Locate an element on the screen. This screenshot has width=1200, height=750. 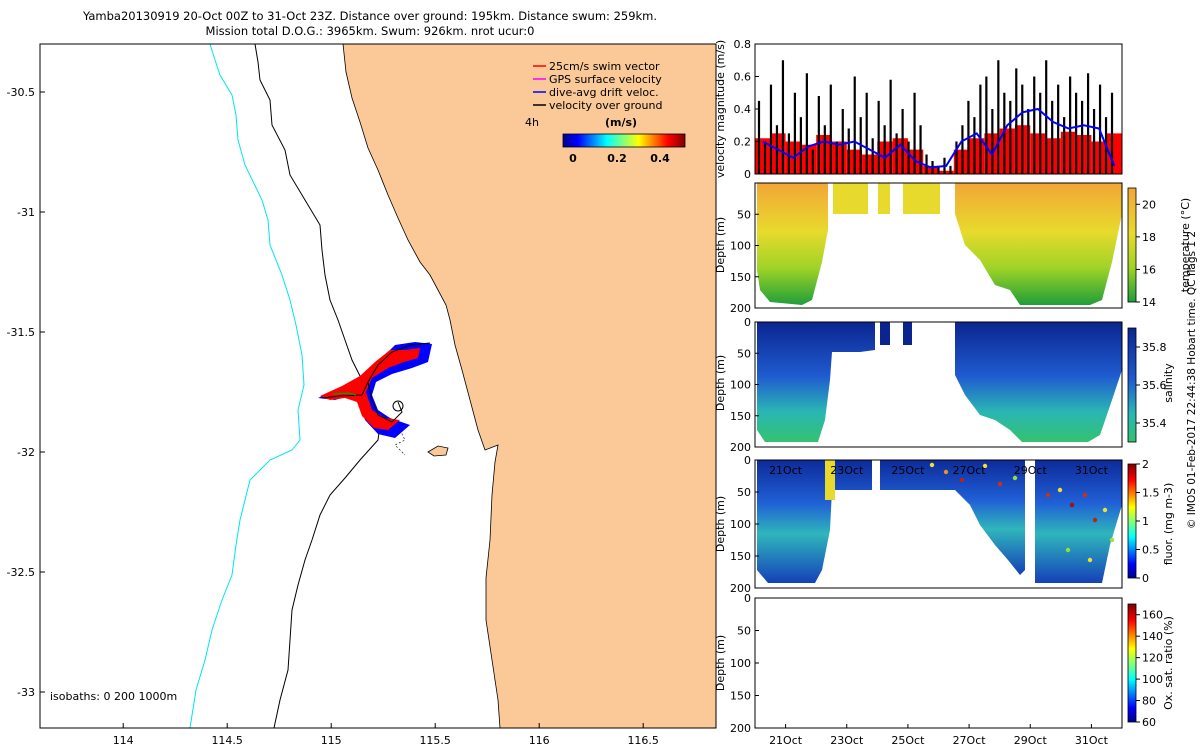
map-x-tick-label: 116 is located at coordinates (539, 740).